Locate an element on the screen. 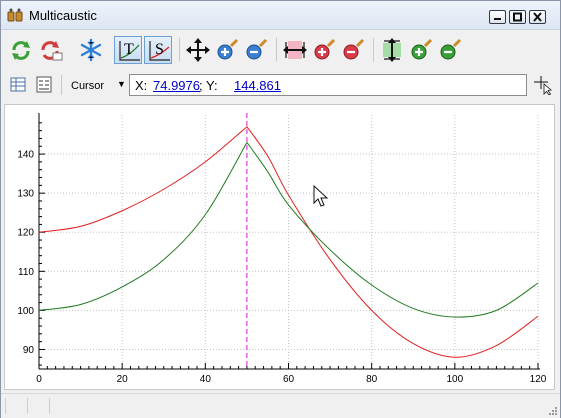 The width and height of the screenshot is (561, 418). x-tick-label: 0 is located at coordinates (39, 379).